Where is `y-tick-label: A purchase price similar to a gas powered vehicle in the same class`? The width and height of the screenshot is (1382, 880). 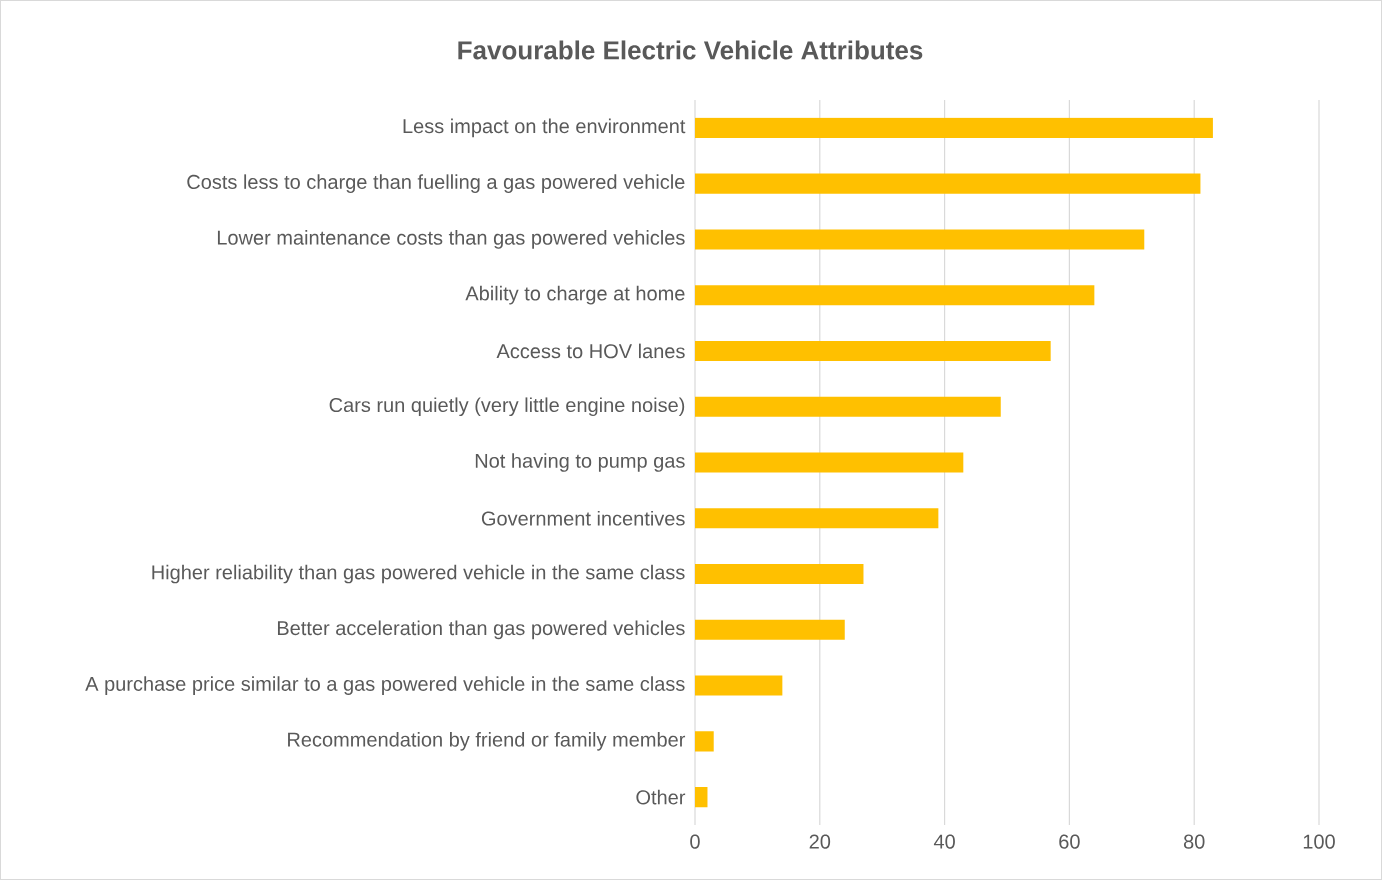
y-tick-label: A purchase price similar to a gas powered vehicle in the same class is located at coordinates (385, 685).